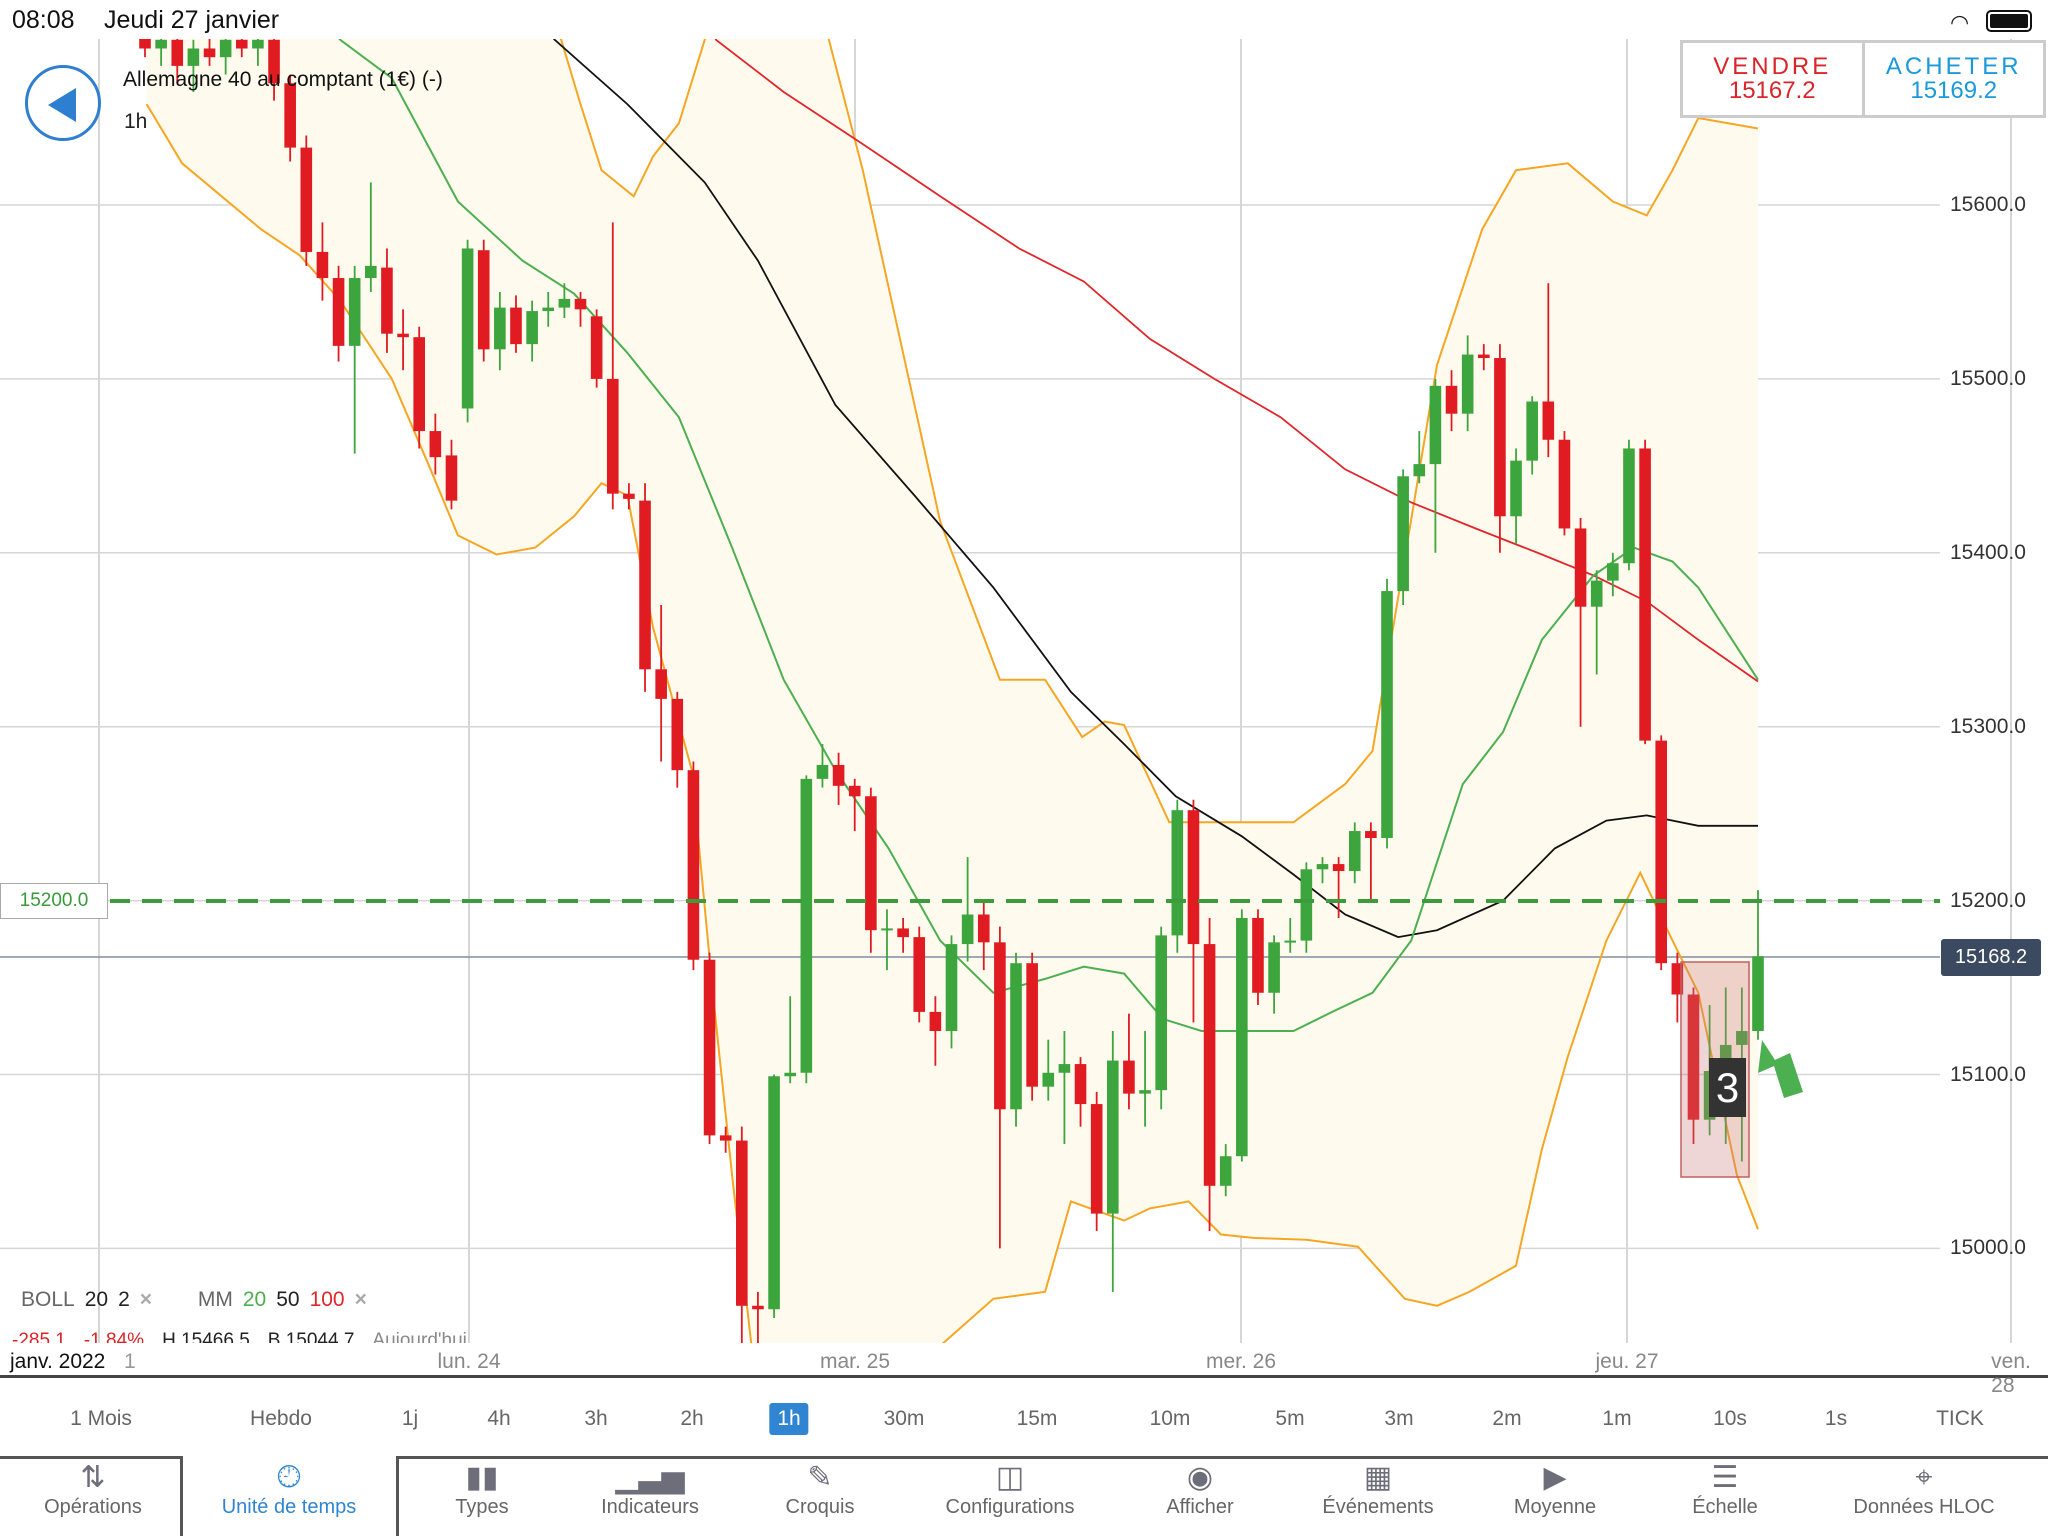 Image resolution: width=2048 pixels, height=1536 pixels. Describe the element at coordinates (58, 1362) in the screenshot. I see `date-axis-month: janv. 2022` at that location.